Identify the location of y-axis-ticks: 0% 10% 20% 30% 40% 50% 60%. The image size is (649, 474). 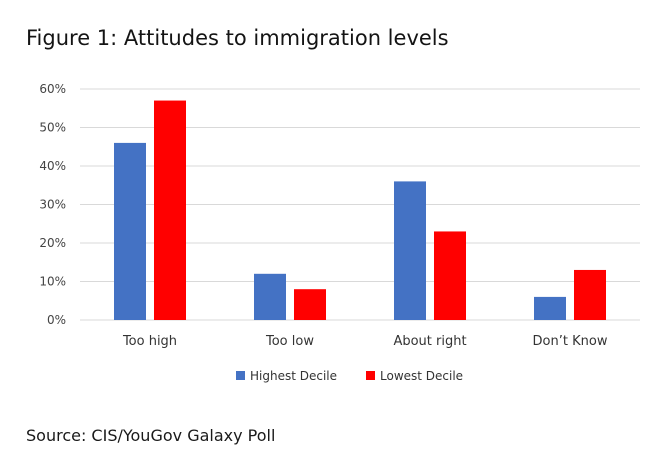
(52, 204).